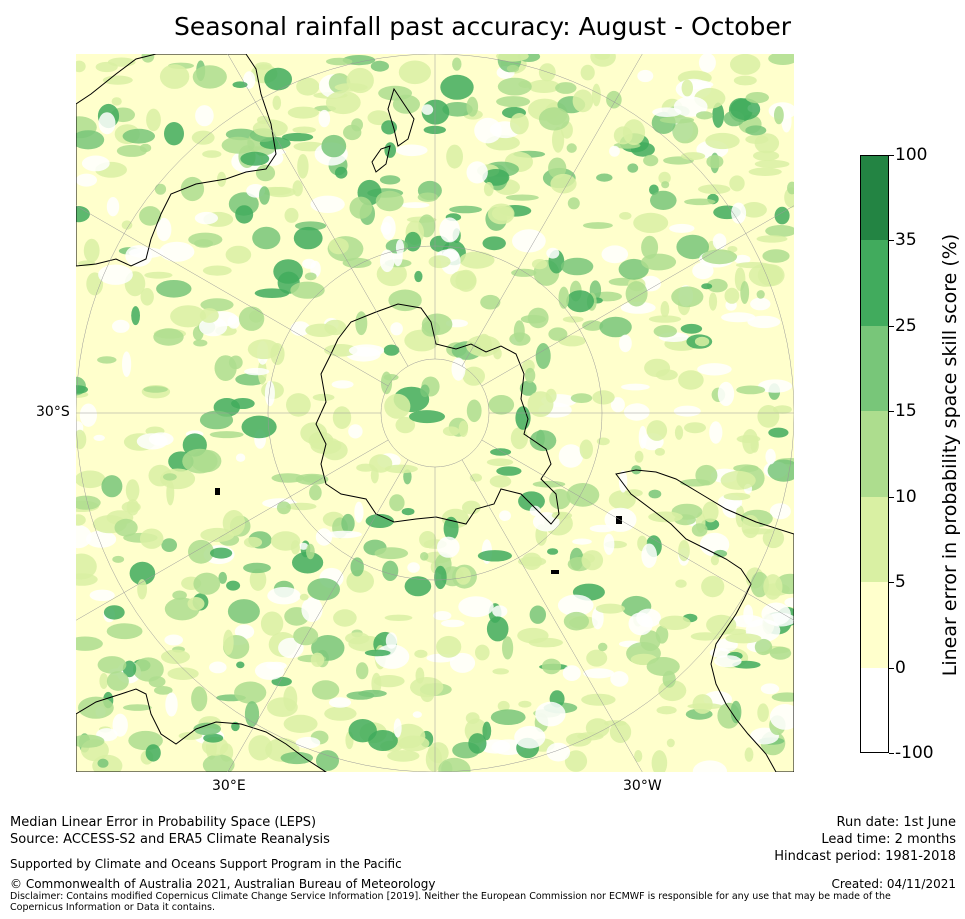 The height and width of the screenshot is (919, 965). I want to click on africa-coastline, so click(201, 730).